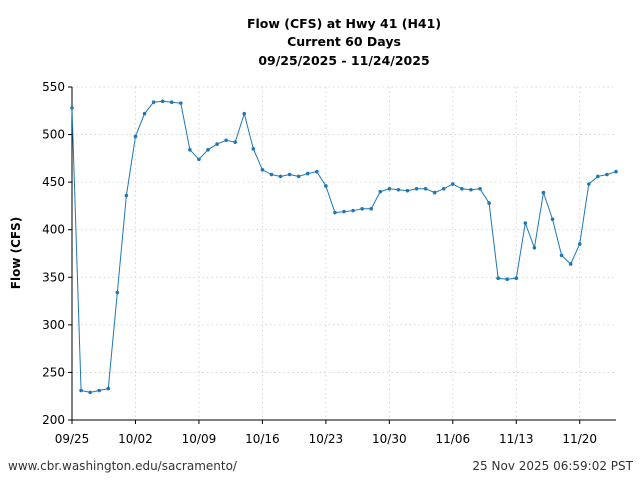 The image size is (640, 480). What do you see at coordinates (53, 230) in the screenshot?
I see `y-tick-label: 400` at bounding box center [53, 230].